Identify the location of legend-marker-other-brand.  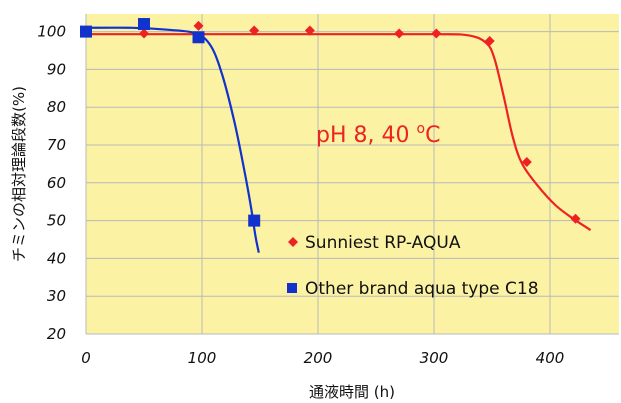
(292, 288).